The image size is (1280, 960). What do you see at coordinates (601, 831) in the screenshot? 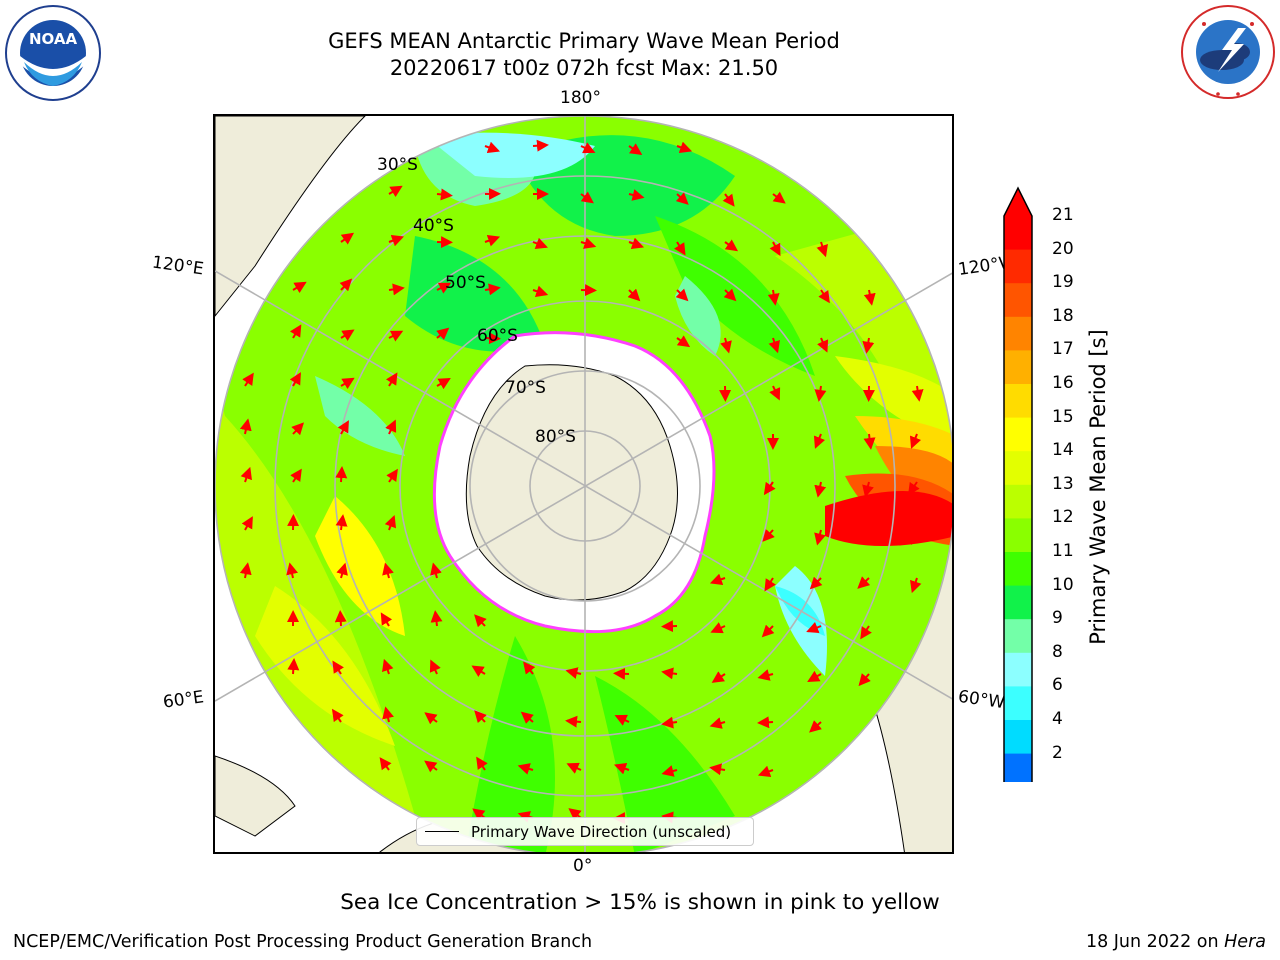
I see `legend-label: Primary Wave Direction (unscaled)` at bounding box center [601, 831].